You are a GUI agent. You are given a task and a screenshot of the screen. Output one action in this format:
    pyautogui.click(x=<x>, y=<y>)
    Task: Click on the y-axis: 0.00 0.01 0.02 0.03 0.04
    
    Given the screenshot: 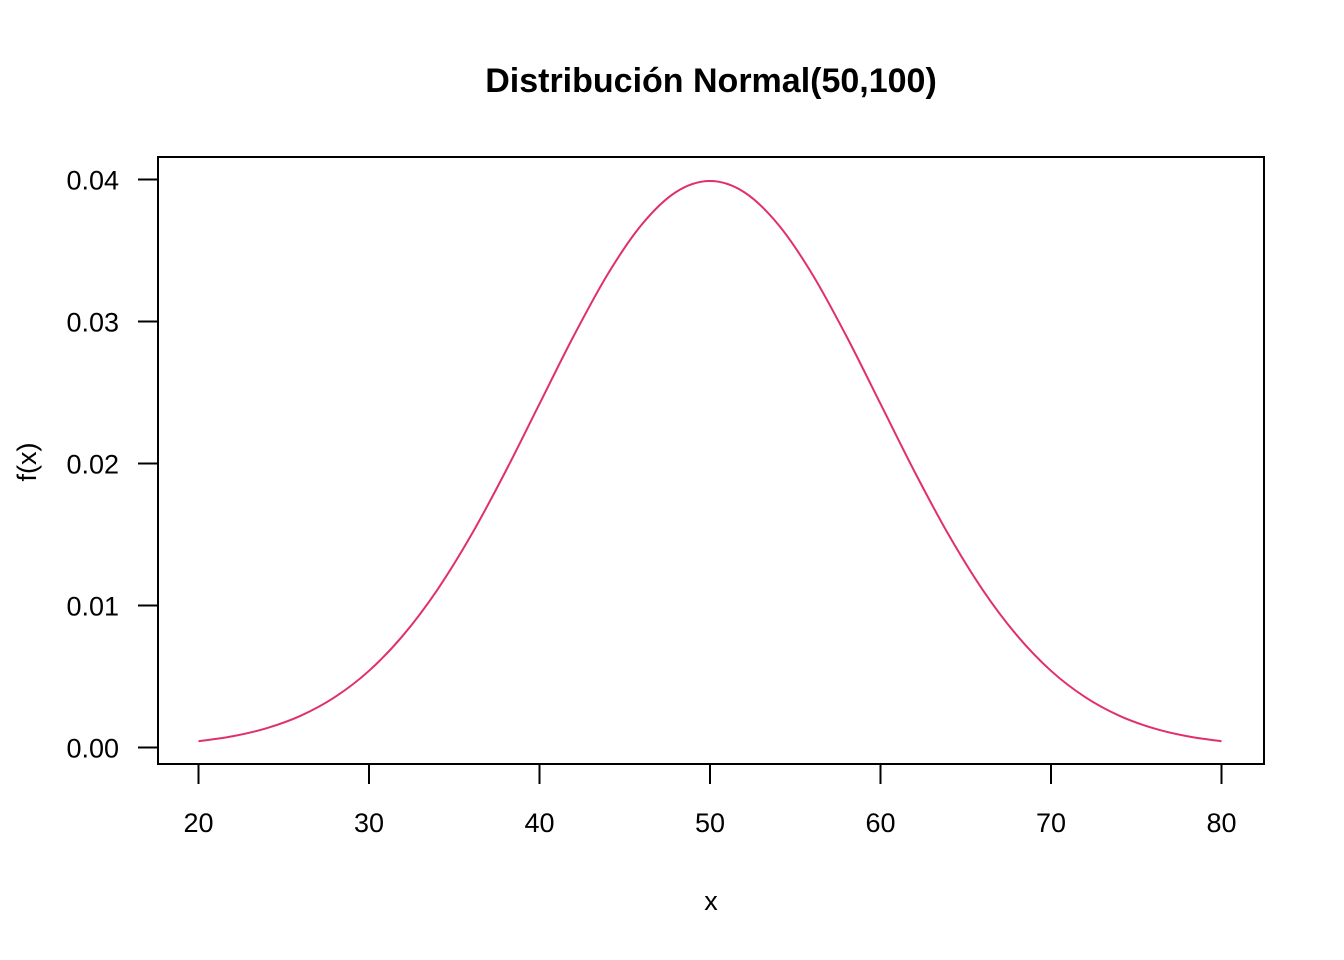 What is the action you would take?
    pyautogui.click(x=112, y=465)
    